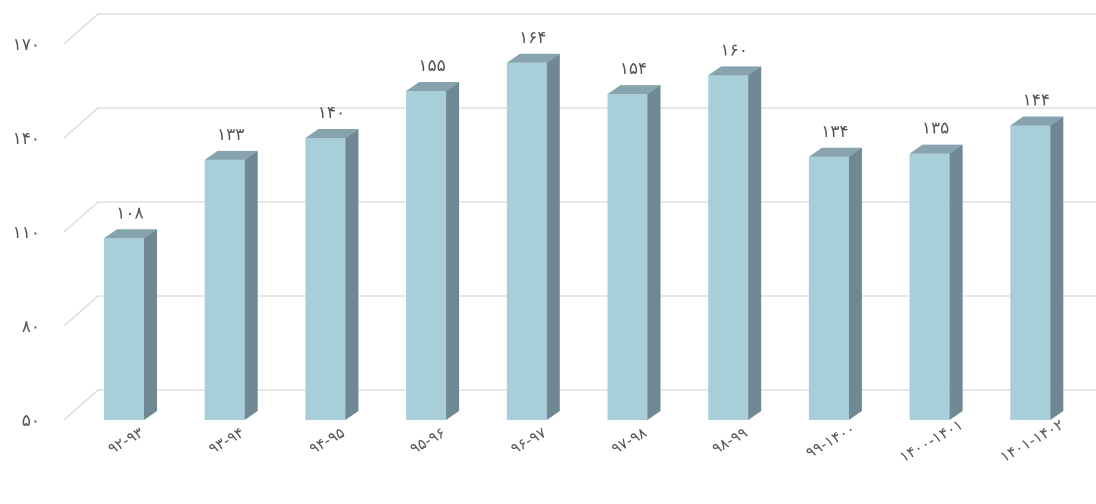 This screenshot has width=1096, height=504. I want to click on x-tick-label: ۹۳-۹۴, so click(226, 440).